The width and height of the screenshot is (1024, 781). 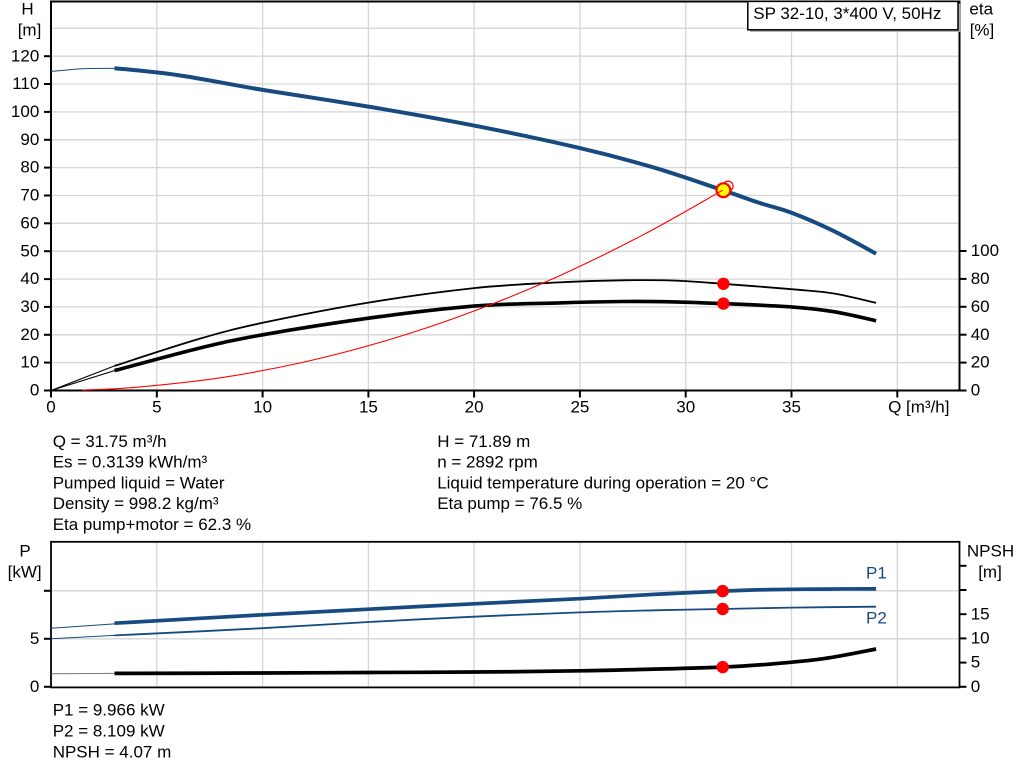 What do you see at coordinates (109, 709) in the screenshot?
I see `svg-text: P1 = 9.966 kW` at bounding box center [109, 709].